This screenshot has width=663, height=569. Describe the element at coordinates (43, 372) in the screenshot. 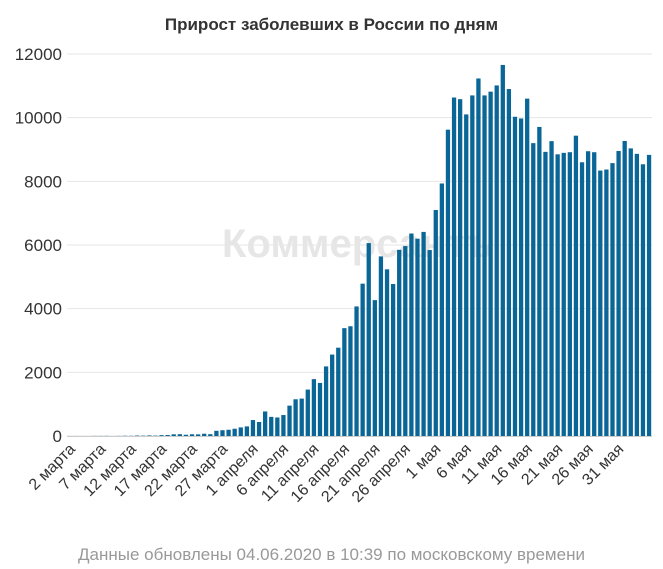

I see `y-tick-label: 2000` at that location.